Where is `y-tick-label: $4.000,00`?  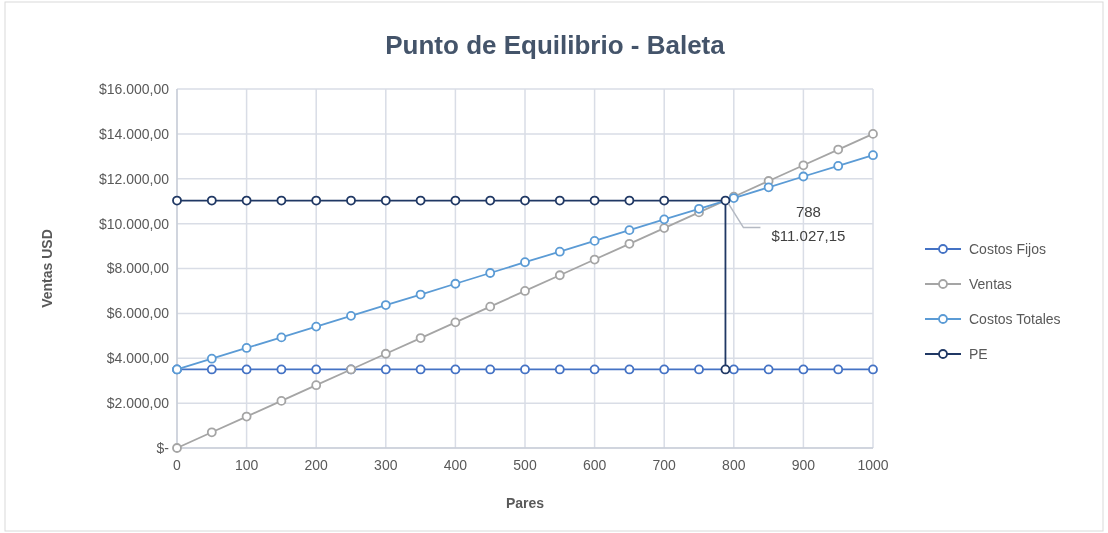 y-tick-label: $4.000,00 is located at coordinates (138, 358).